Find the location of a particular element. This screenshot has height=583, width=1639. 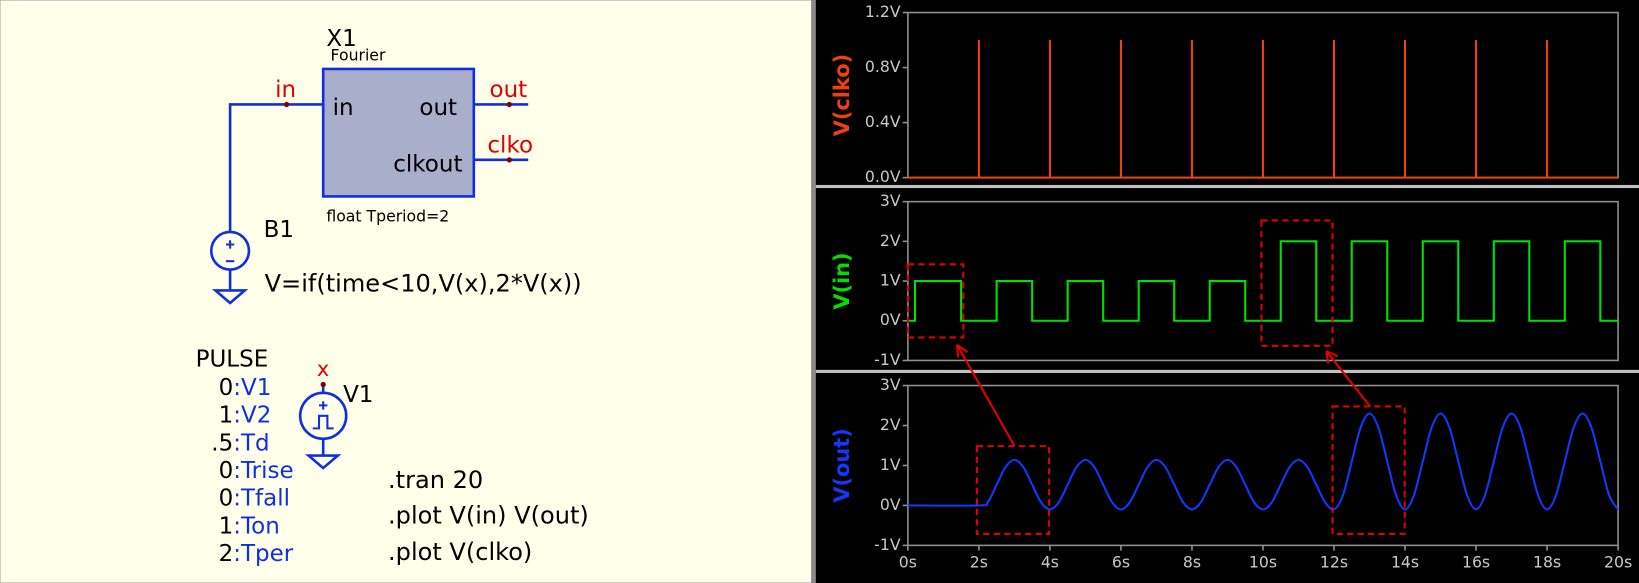

v1-signs is located at coordinates (323, 415).